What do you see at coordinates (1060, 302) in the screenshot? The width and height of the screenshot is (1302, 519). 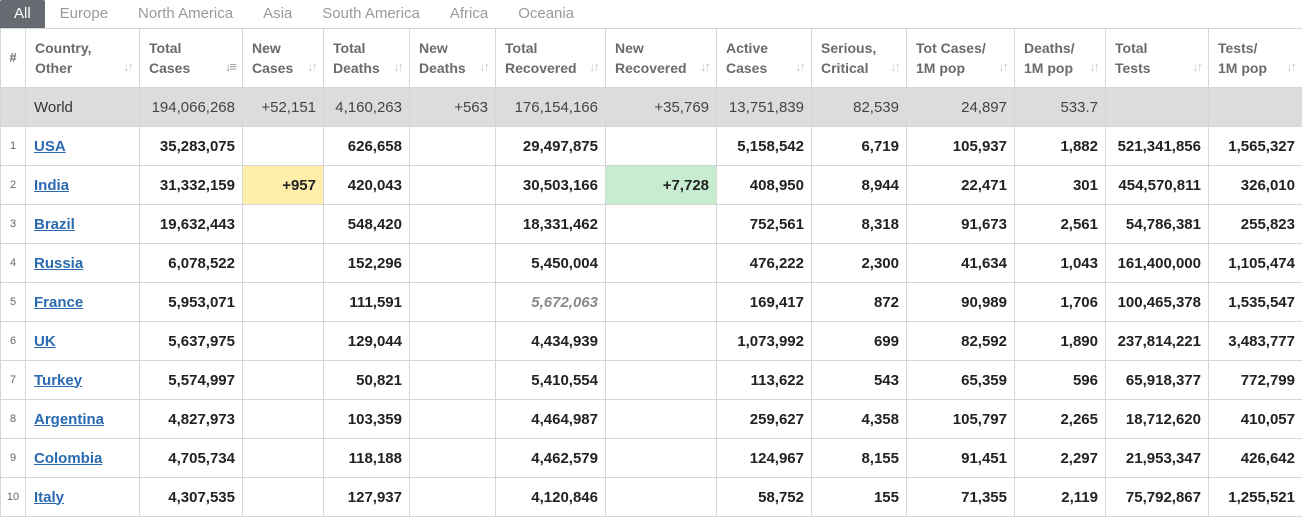 I see `deaths-per-1m-cell: 1,706` at bounding box center [1060, 302].